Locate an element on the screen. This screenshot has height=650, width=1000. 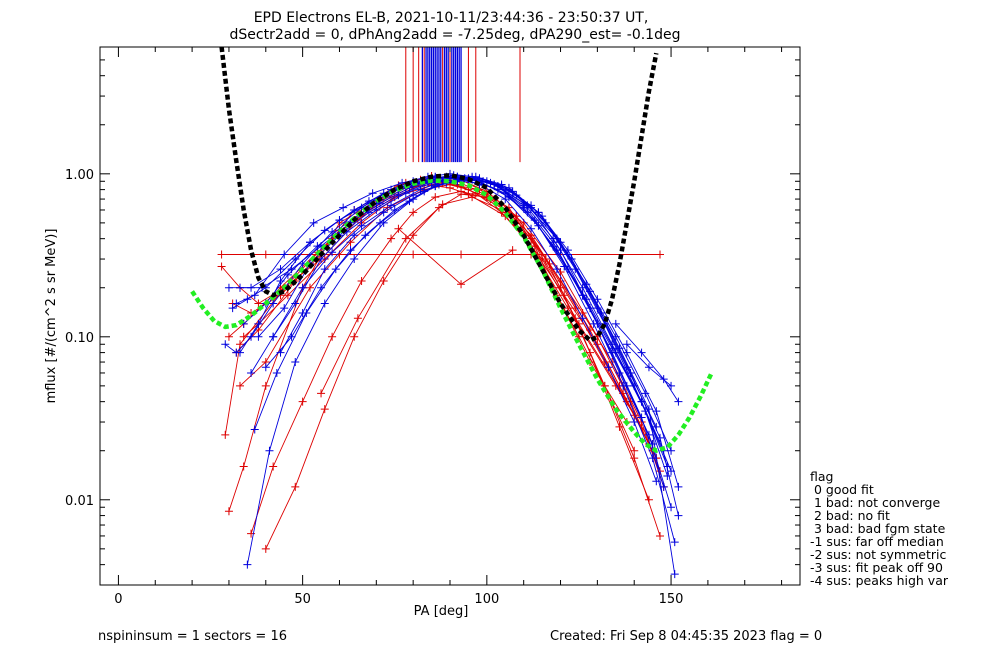
y-axis-label: mflux [#/(cm^2 s sr MeV)] is located at coordinates (51, 316).